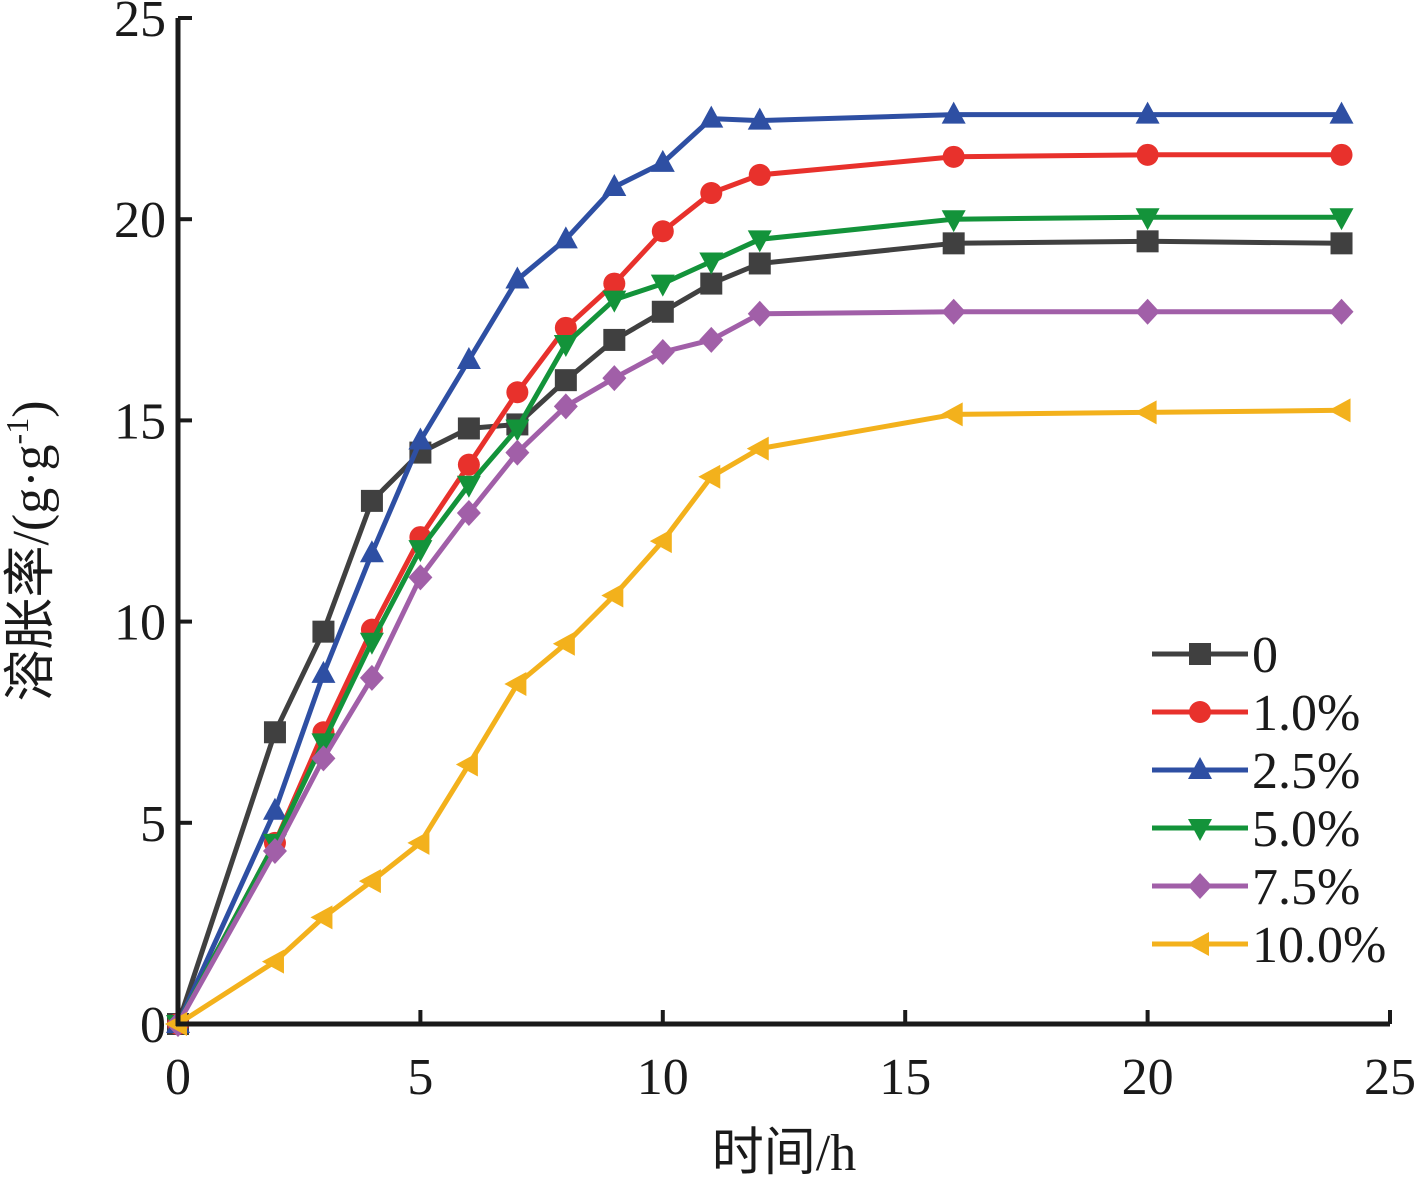 This screenshot has width=1417, height=1181. What do you see at coordinates (905, 1077) in the screenshot?
I see `x-tick-label: 15` at bounding box center [905, 1077].